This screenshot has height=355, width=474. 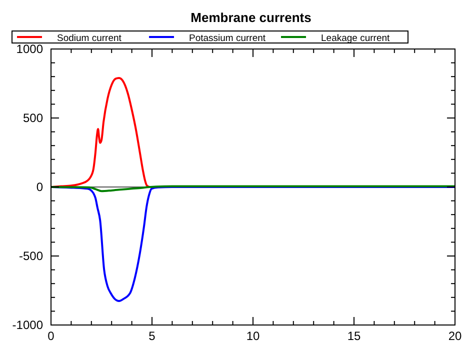 I want to click on chart-title: Membrane currents, so click(x=251, y=17).